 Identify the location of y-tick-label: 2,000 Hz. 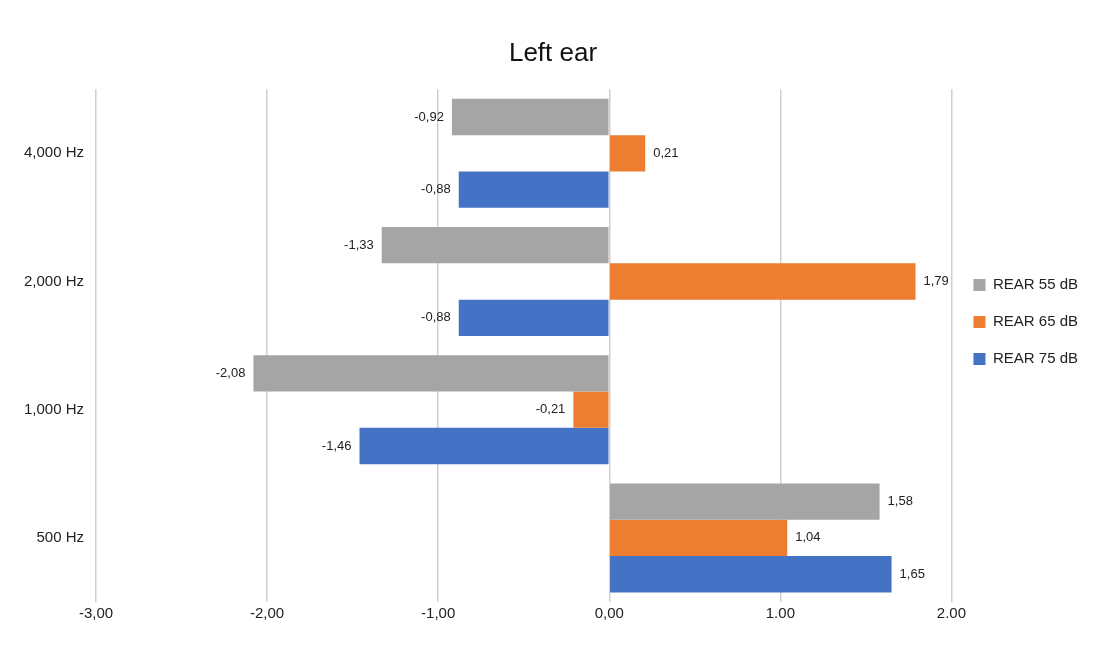
(54, 280).